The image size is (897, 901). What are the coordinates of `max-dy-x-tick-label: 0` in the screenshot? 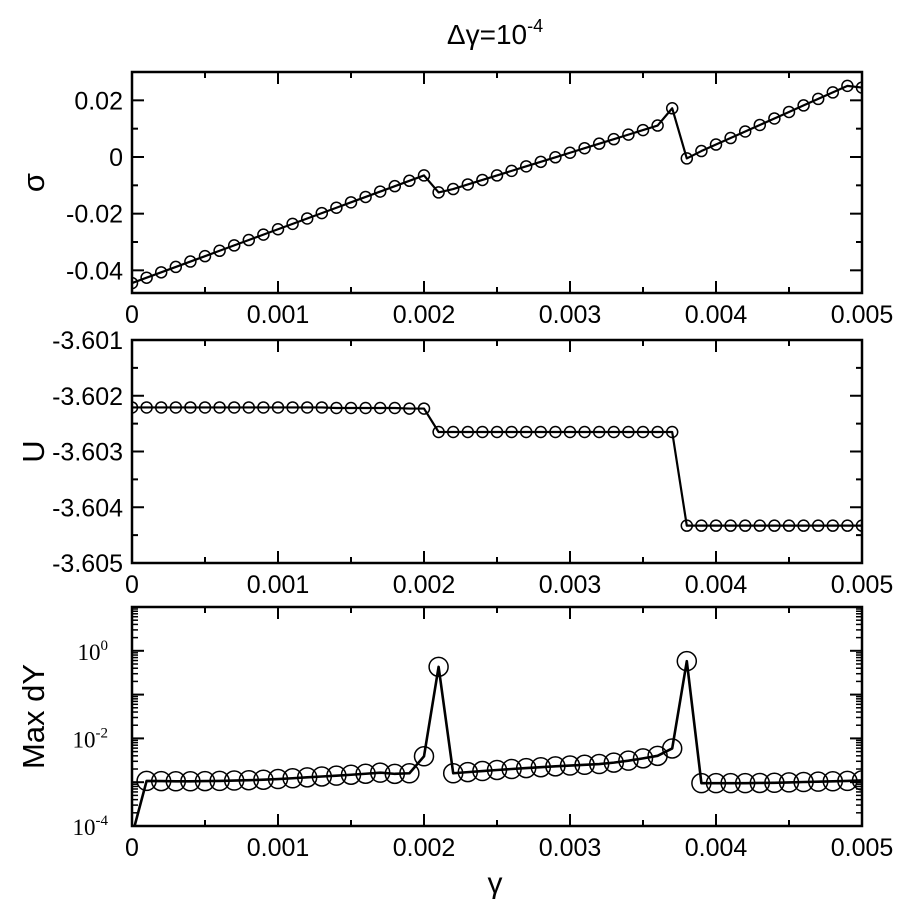 It's located at (132, 848).